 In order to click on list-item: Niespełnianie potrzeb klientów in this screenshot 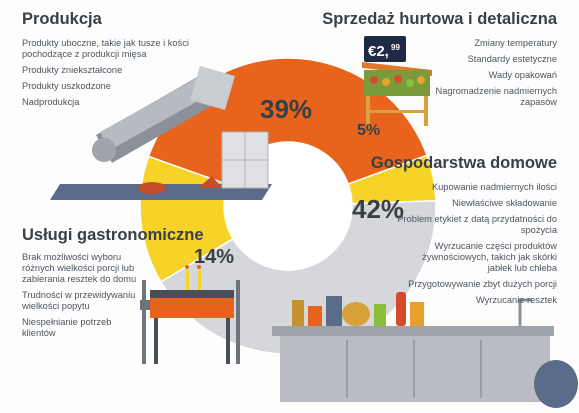, I will do `click(67, 327)`.